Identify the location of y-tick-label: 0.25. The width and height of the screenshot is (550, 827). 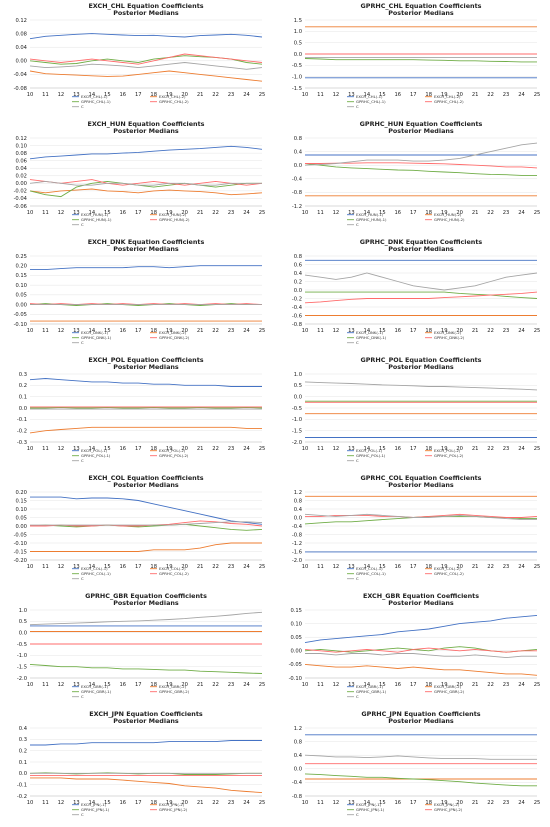
(21, 257).